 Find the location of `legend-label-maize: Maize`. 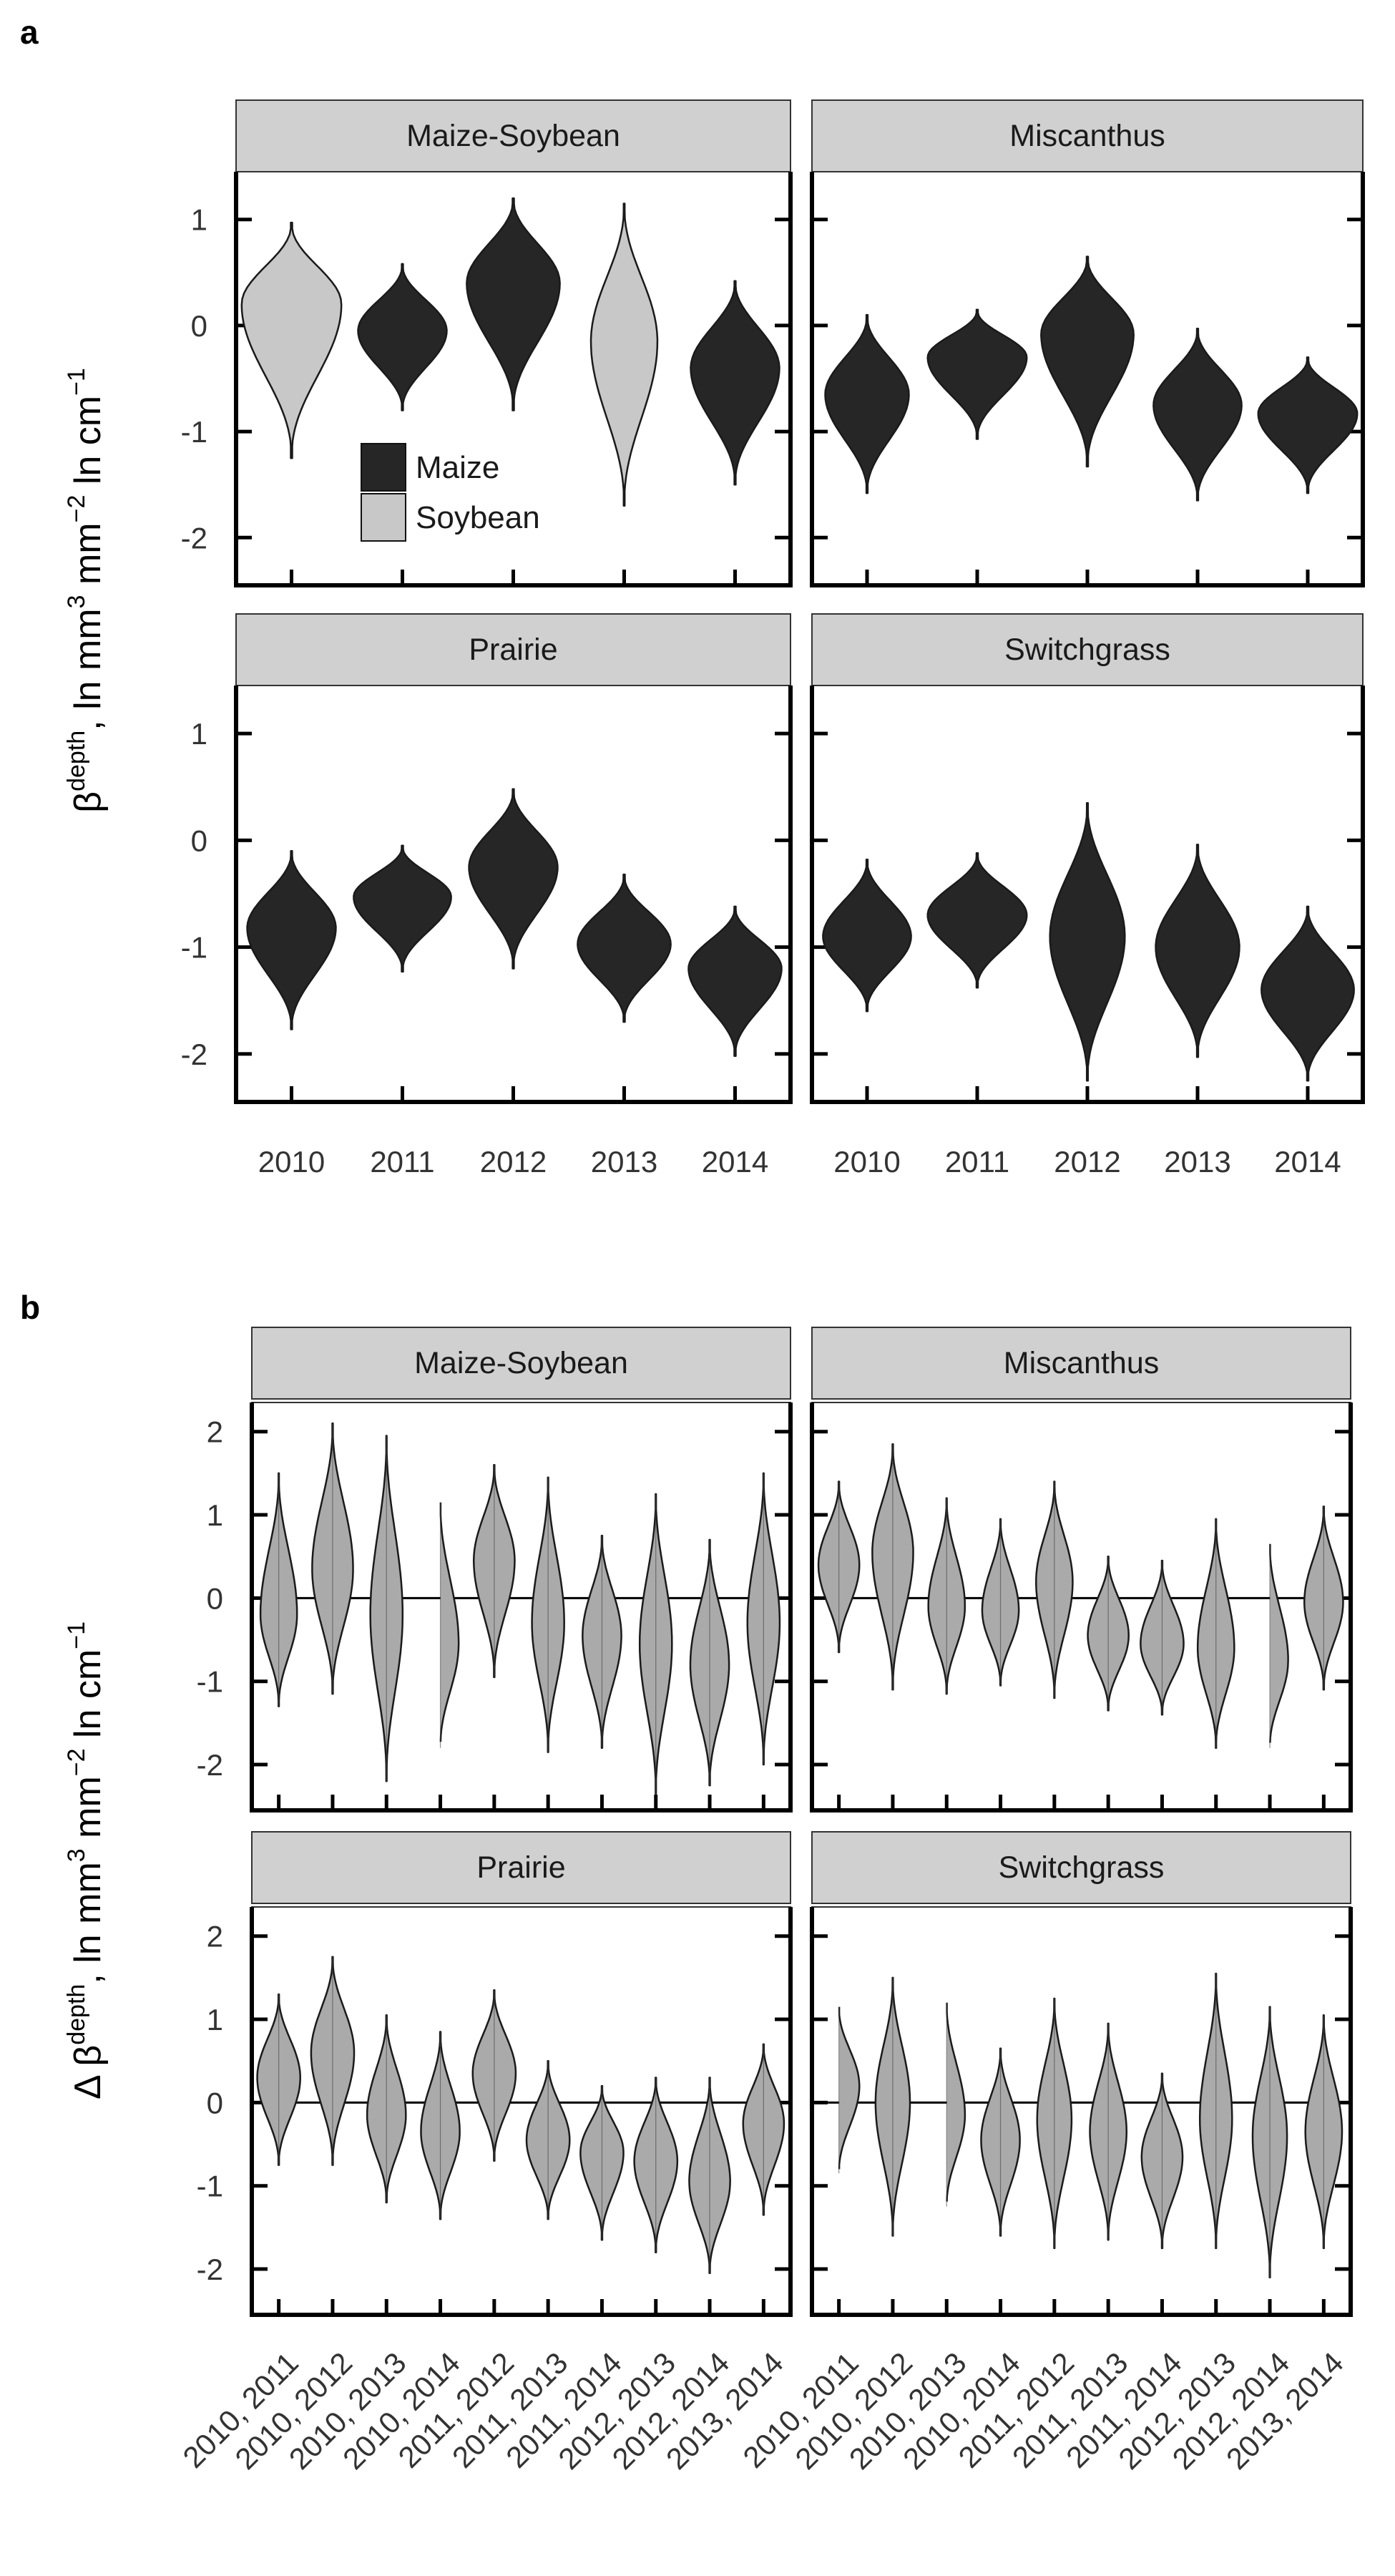

legend-label-maize: Maize is located at coordinates (457, 467).